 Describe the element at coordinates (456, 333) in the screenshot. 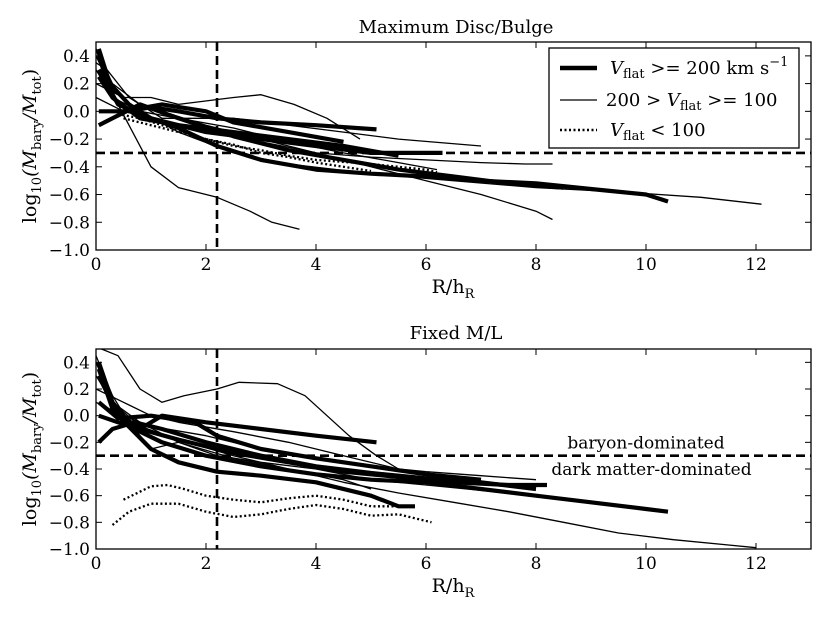

I see `panel-title: Fixed M/L` at that location.